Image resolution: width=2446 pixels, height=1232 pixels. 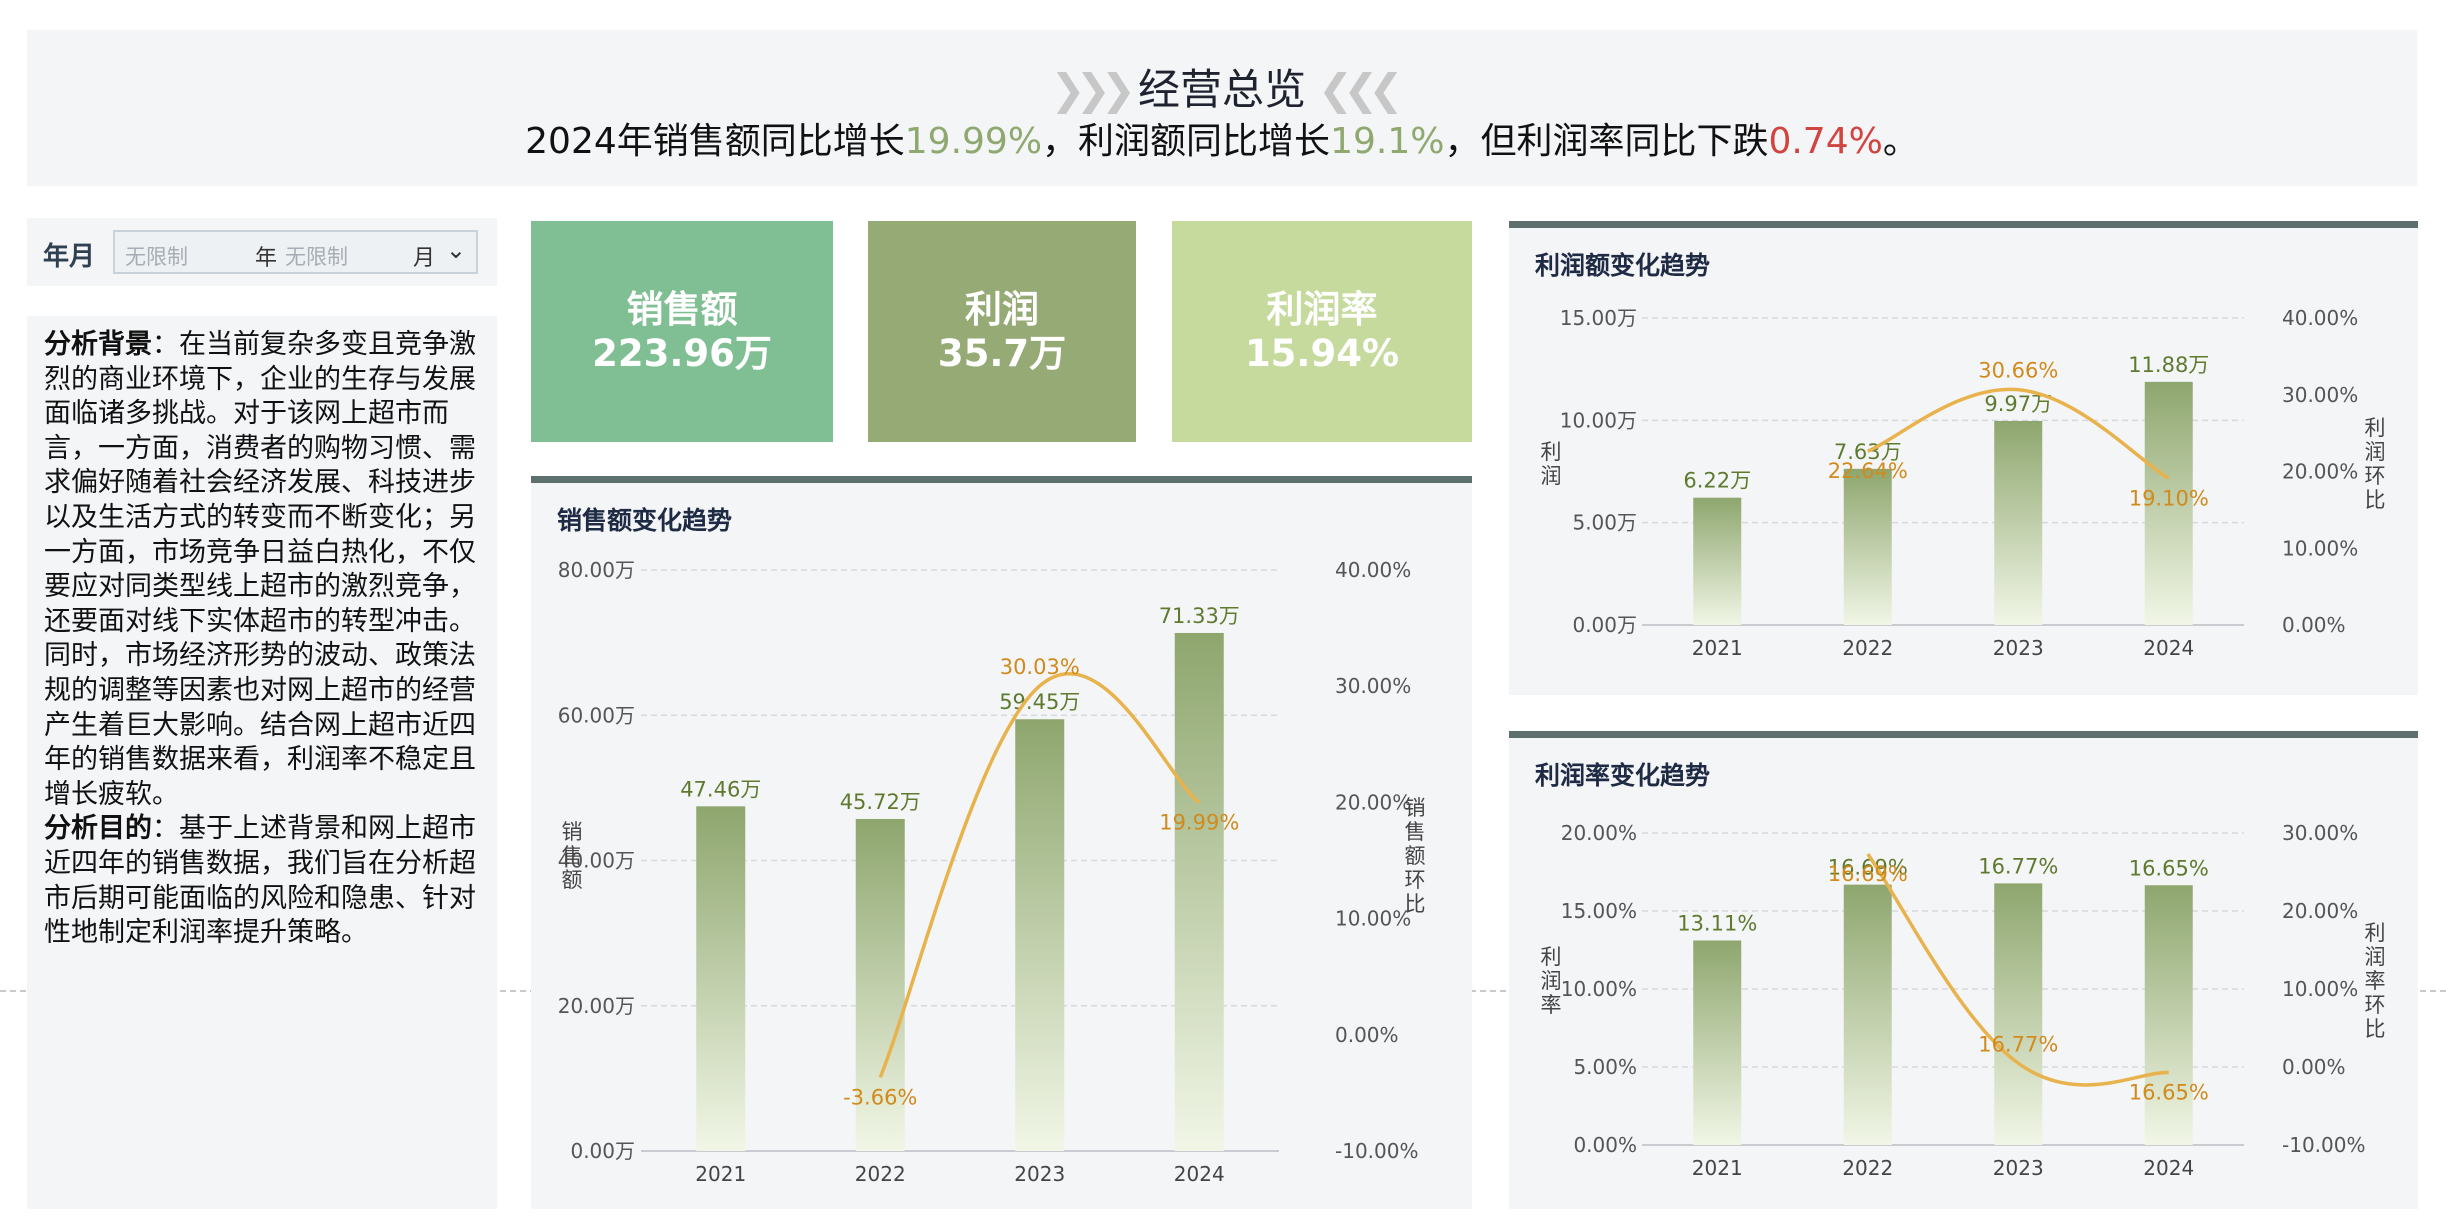 I want to click on y-tick-label: 10.00万, so click(x=1598, y=420).